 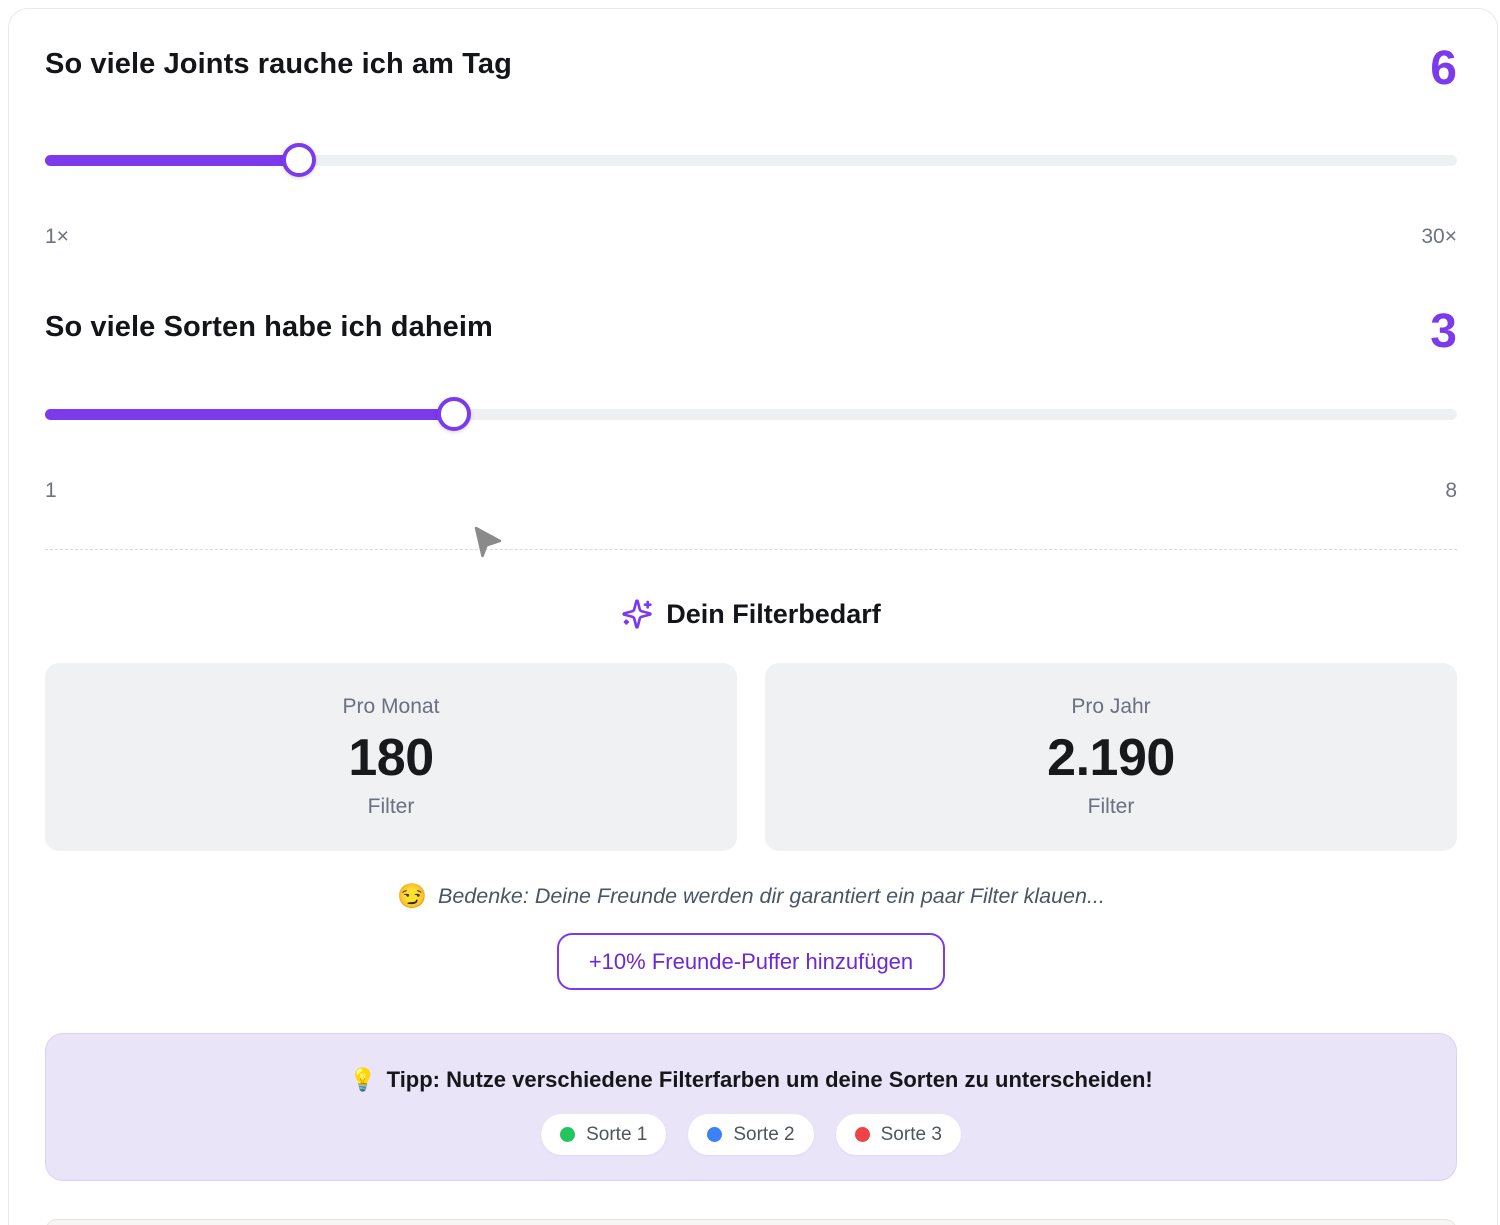 I want to click on lightbulb-emoji: 💡, so click(x=363, y=1079).